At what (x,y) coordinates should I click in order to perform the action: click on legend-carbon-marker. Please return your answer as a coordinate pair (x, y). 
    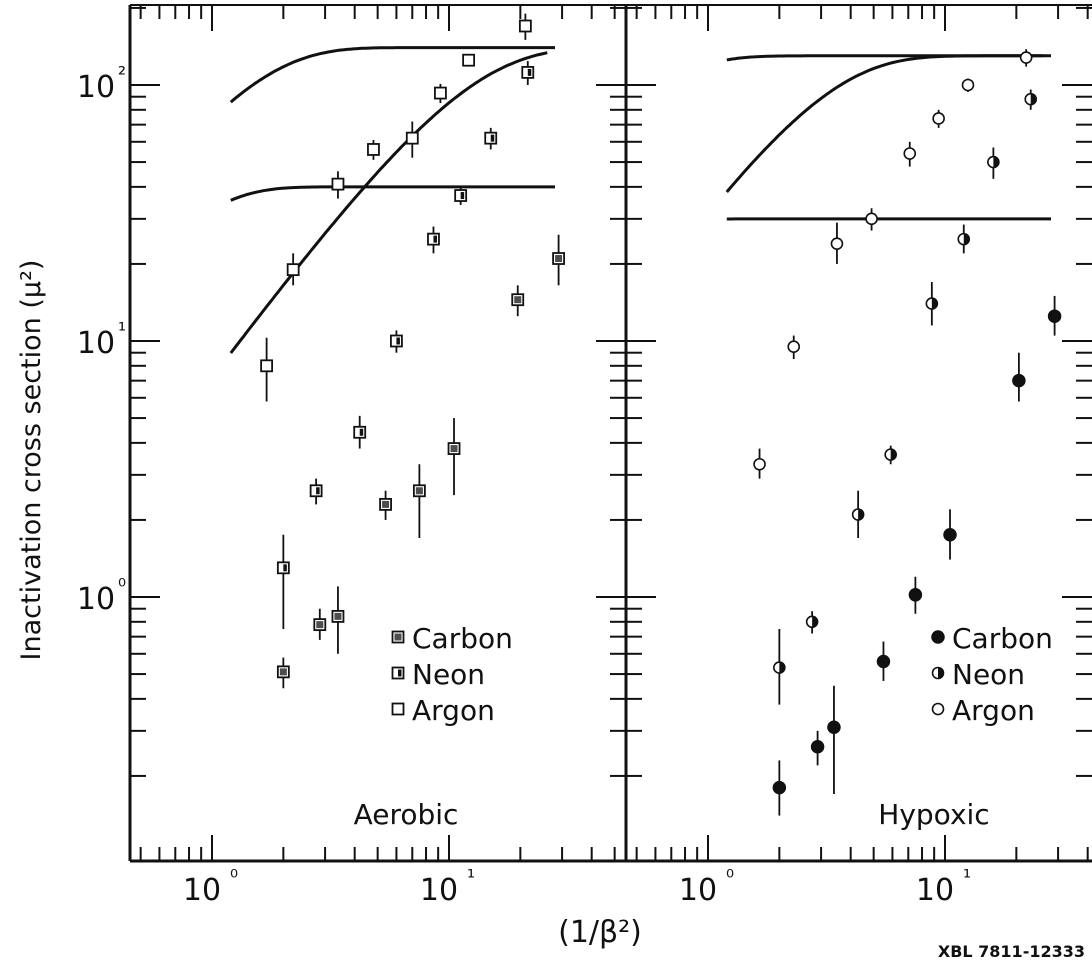
    Looking at the image, I should click on (938, 637).